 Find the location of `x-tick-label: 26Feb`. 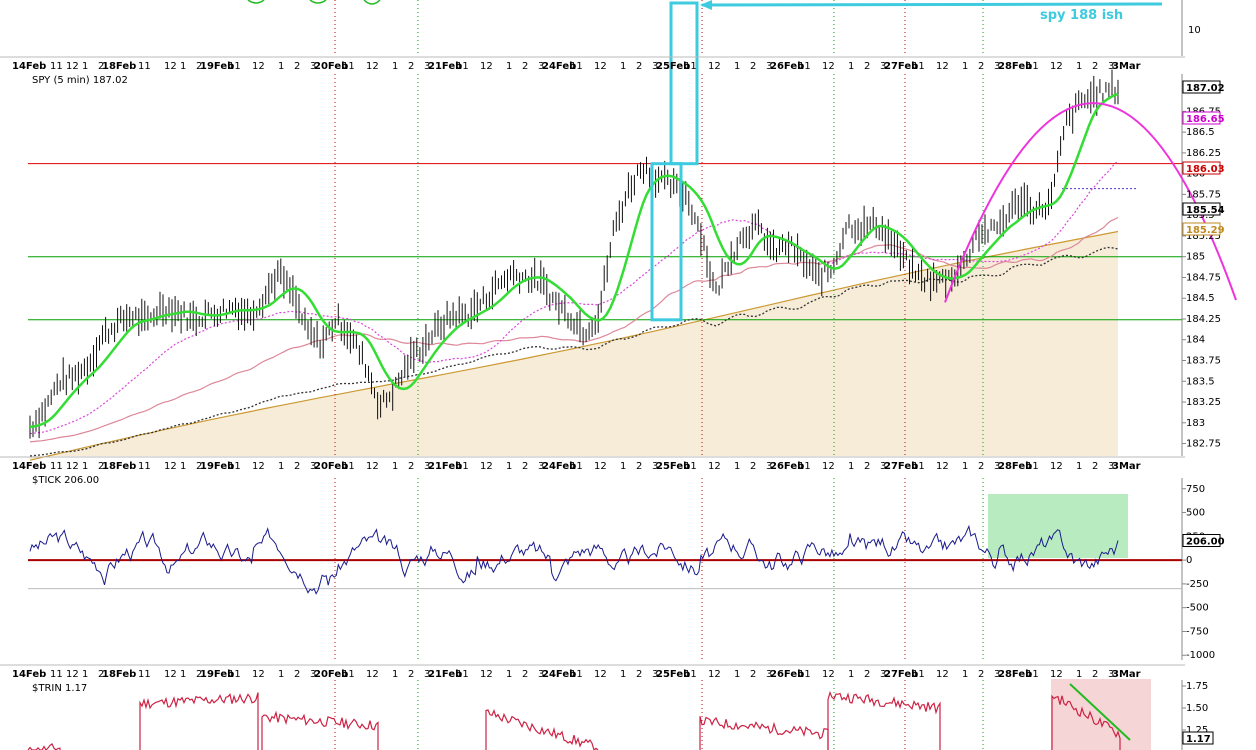

x-tick-label: 26Feb is located at coordinates (787, 66).